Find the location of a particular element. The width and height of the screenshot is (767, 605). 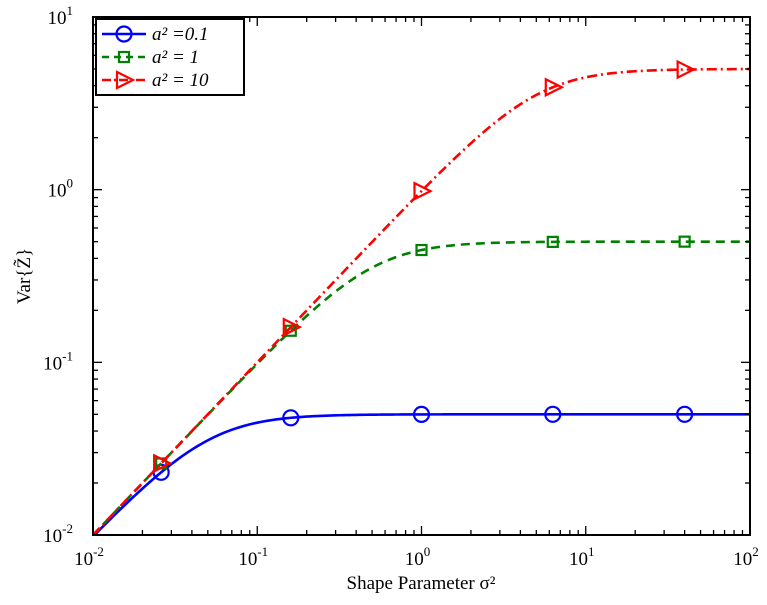

legend-label-3: a² = 10 is located at coordinates (180, 80).